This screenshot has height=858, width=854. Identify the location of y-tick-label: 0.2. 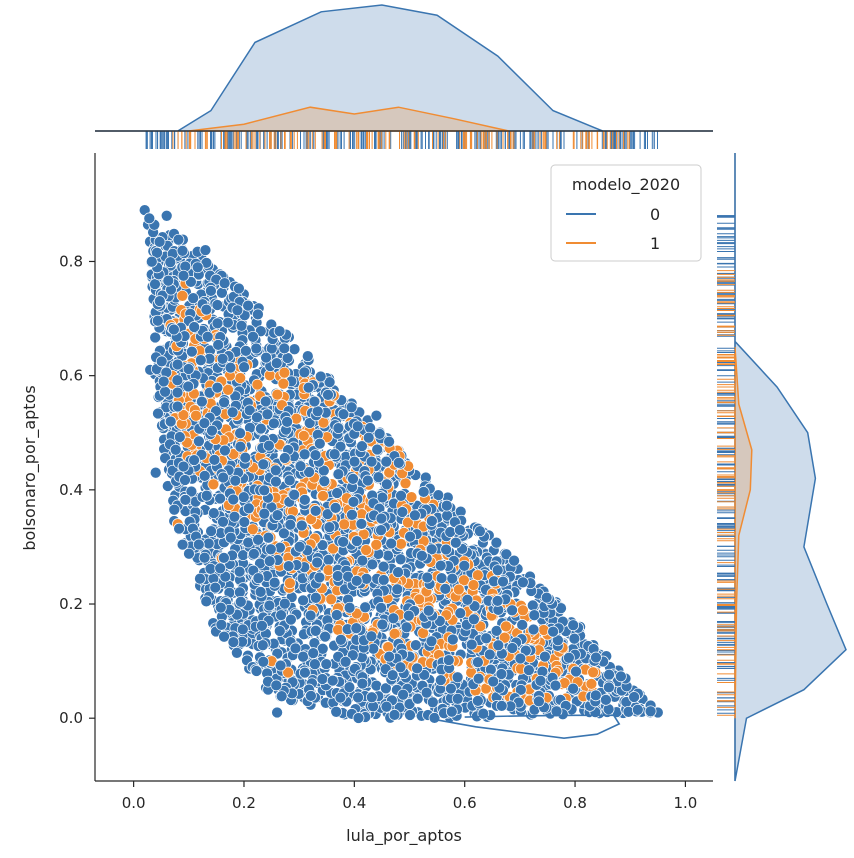
(71, 604).